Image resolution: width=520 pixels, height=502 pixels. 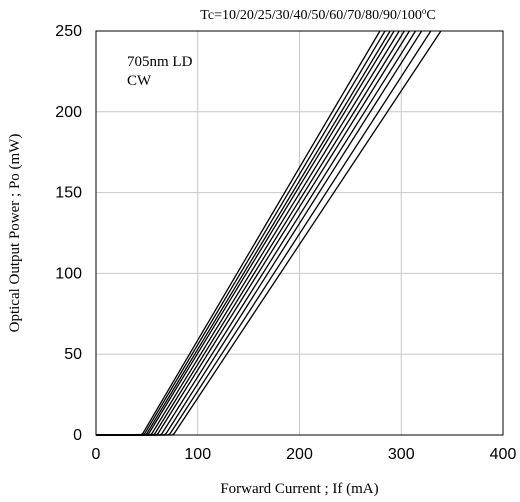 What do you see at coordinates (68, 193) in the screenshot?
I see `y-tick-label: 150` at bounding box center [68, 193].